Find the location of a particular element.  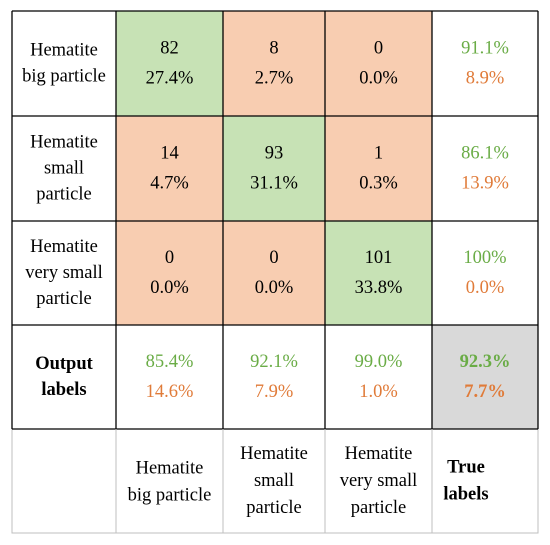

row-label-0-line-0: Hematite is located at coordinates (64, 51).